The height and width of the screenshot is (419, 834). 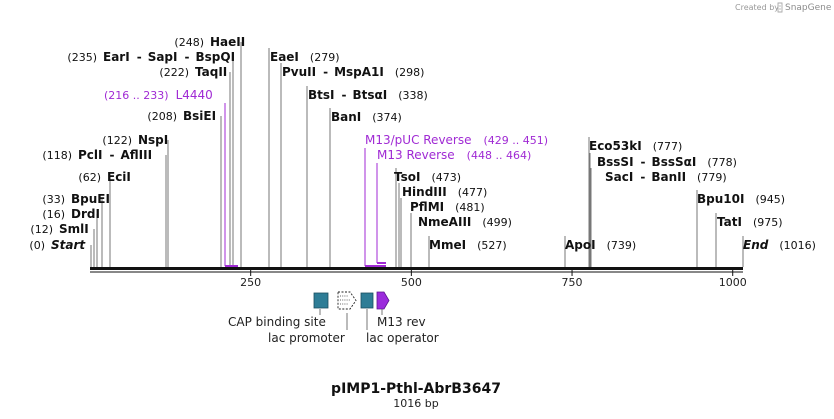 I want to click on site-bsssi: BssSI - BssSαI (778), so click(x=667, y=162).